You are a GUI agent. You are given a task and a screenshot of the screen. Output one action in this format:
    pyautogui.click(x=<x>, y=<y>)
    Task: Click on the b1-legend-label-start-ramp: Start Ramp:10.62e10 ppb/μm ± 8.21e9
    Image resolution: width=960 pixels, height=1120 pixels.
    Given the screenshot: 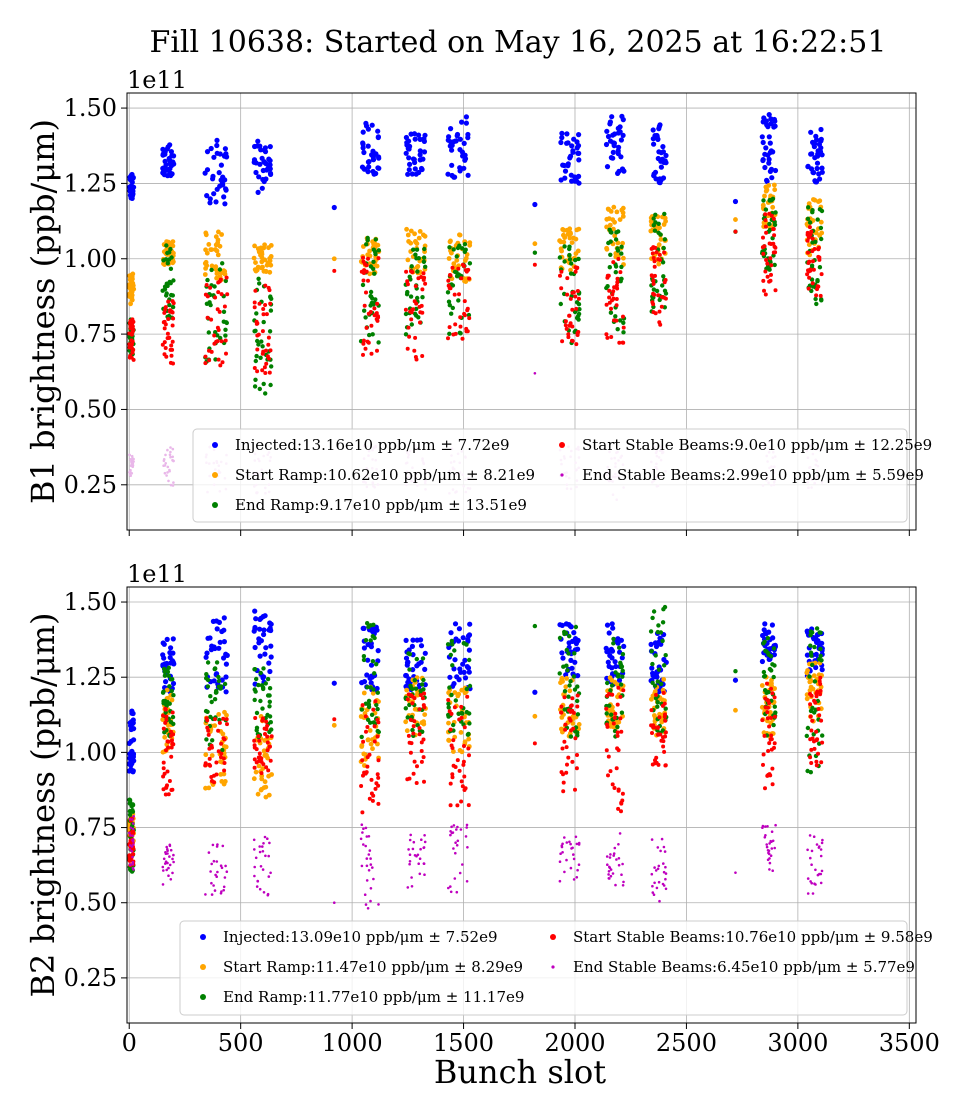 What is the action you would take?
    pyautogui.click(x=385, y=475)
    